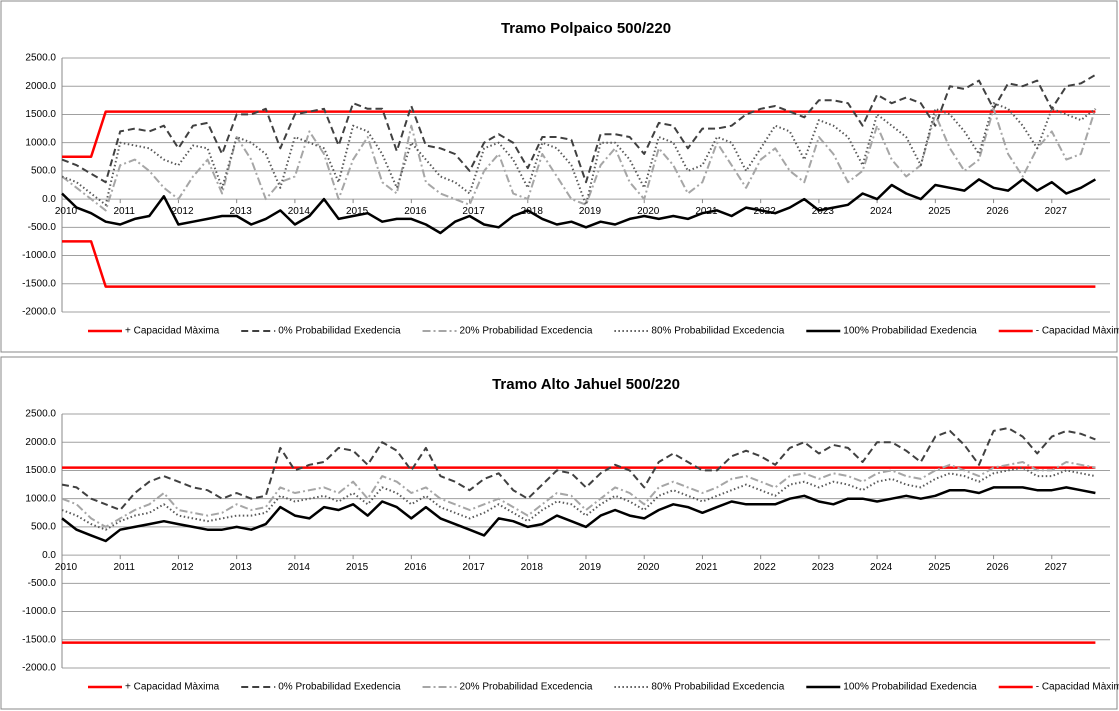  I want to click on chart-title: Tramo Alto Jahuel 500/220, so click(586, 384).